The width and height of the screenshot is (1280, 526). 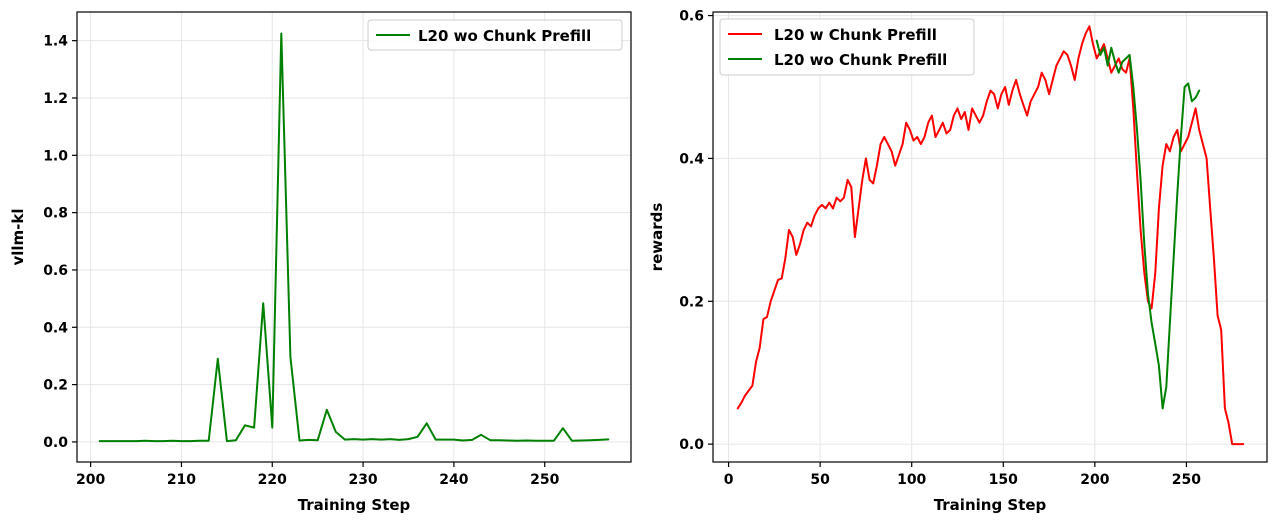 I want to click on left-y-tick-label: 0.6, so click(x=55, y=271).